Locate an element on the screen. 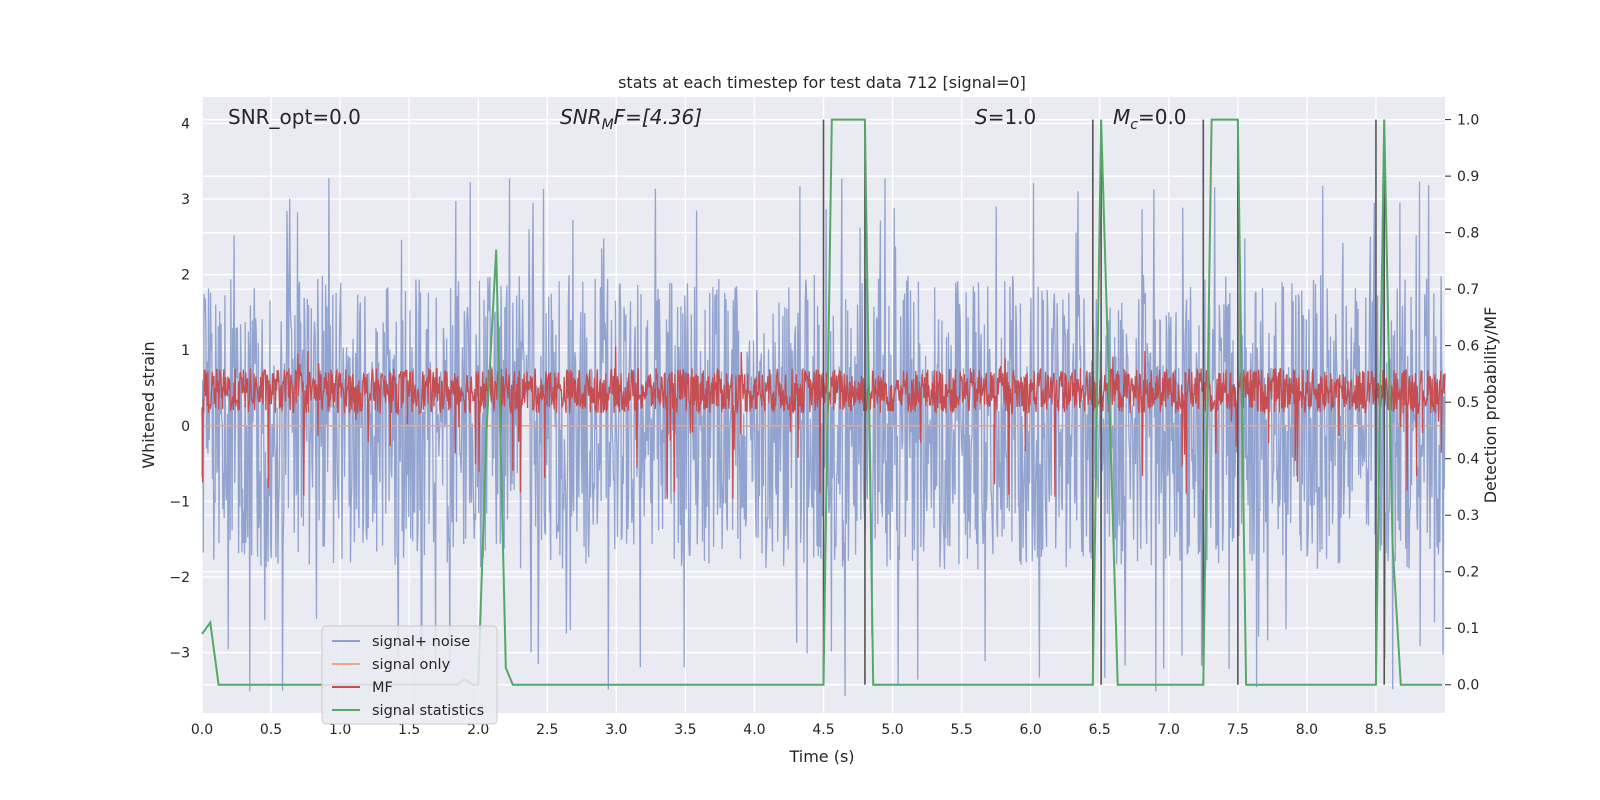 Image resolution: width=1600 pixels, height=800 pixels. s-annotation: S=1.0 is located at coordinates (1005, 117).